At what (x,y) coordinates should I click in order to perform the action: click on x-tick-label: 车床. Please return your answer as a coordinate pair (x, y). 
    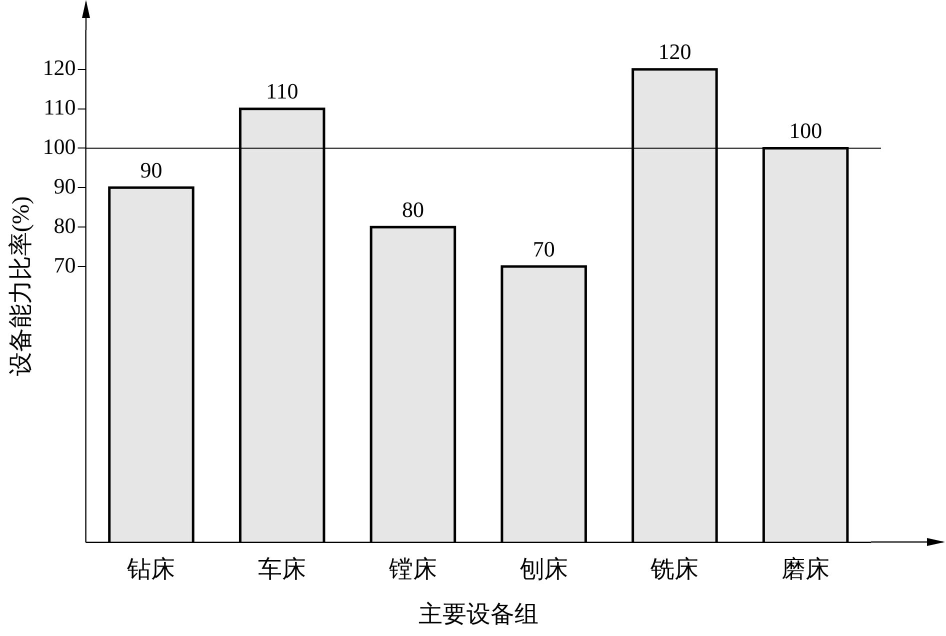
    Looking at the image, I should click on (282, 570).